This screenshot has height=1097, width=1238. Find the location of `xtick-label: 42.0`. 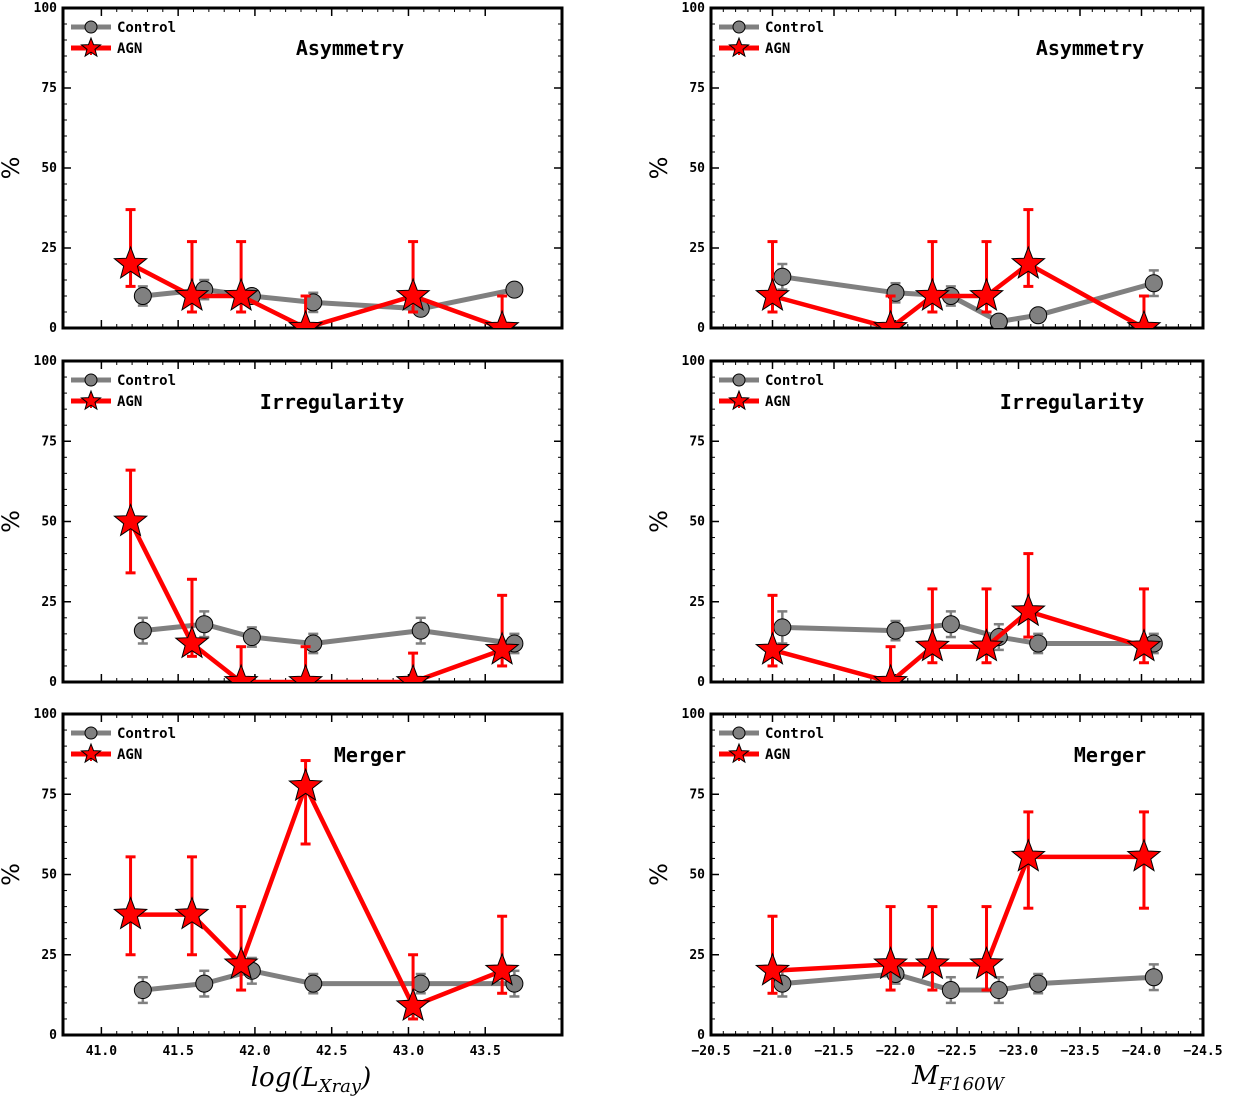

xtick-label: 42.0 is located at coordinates (254, 1051).